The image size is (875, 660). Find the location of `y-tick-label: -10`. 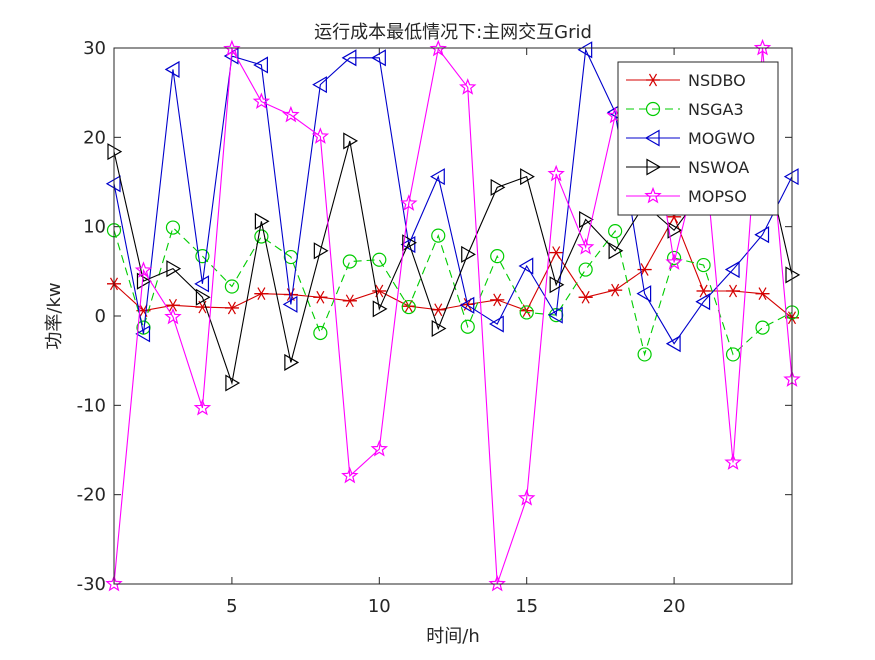

y-tick-label: -10 is located at coordinates (91, 405).